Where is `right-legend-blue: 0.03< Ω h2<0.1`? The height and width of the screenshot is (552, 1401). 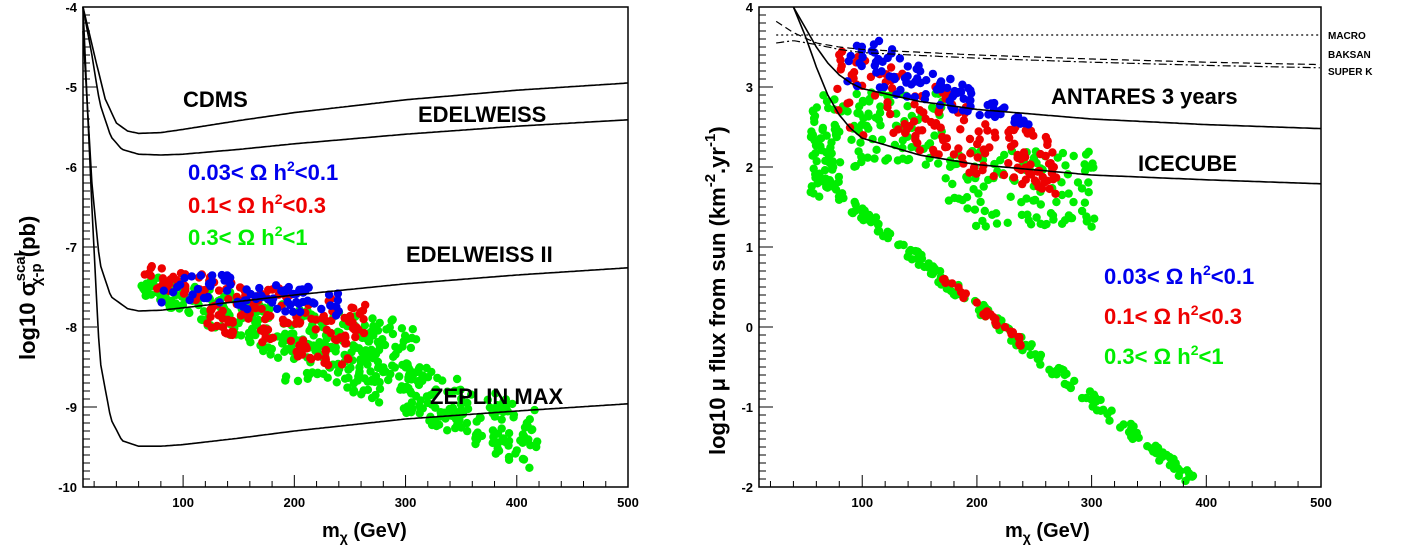 right-legend-blue: 0.03< Ω h2<0.1 is located at coordinates (1179, 275).